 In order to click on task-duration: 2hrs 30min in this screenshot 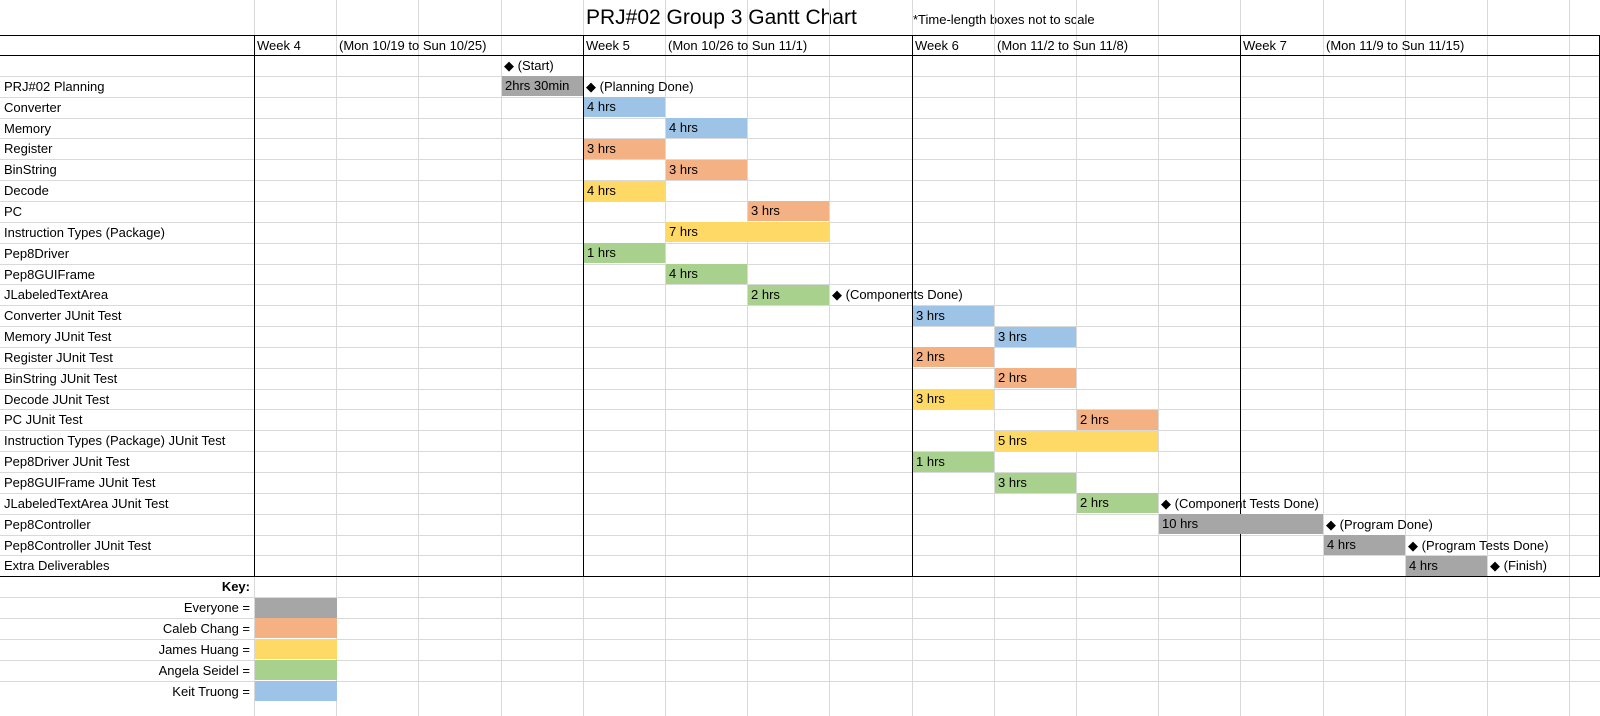, I will do `click(537, 86)`.